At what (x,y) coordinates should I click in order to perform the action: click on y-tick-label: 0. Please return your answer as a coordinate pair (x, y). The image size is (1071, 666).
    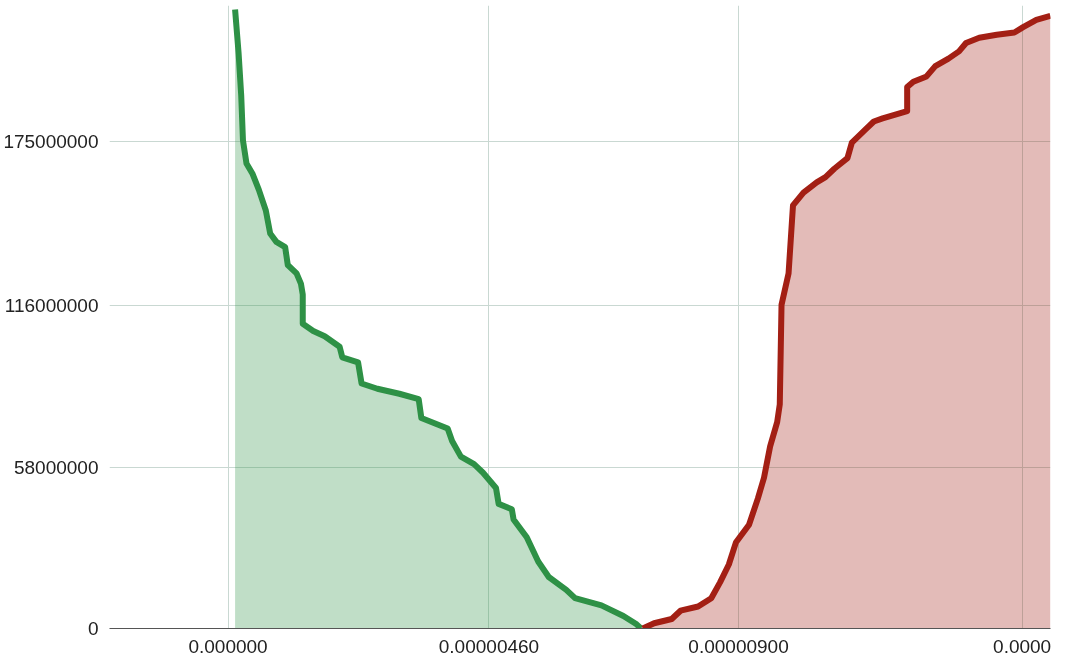
    Looking at the image, I should click on (93, 628).